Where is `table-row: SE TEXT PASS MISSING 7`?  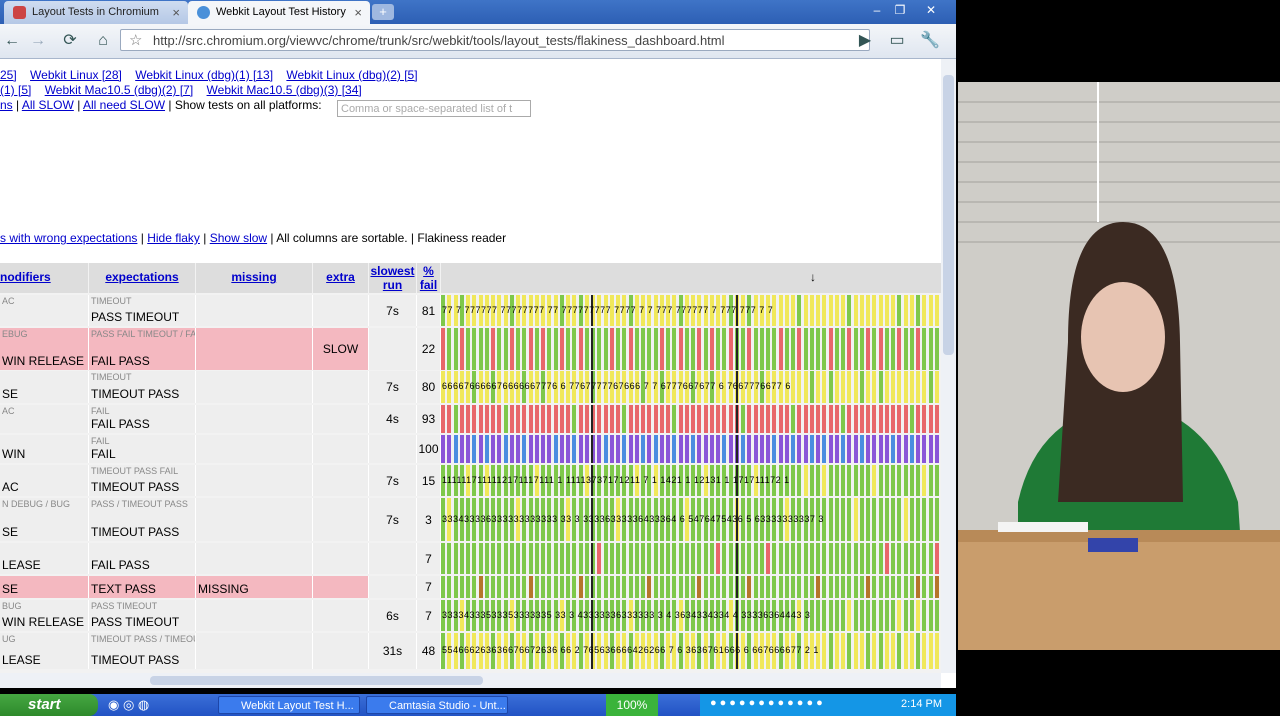
table-row: SE TEXT PASS MISSING 7 is located at coordinates (470, 587).